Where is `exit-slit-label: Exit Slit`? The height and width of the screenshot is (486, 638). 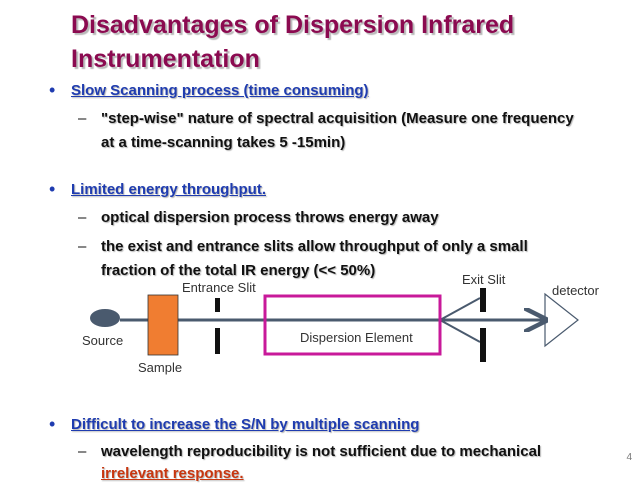
exit-slit-label: Exit Slit is located at coordinates (484, 279).